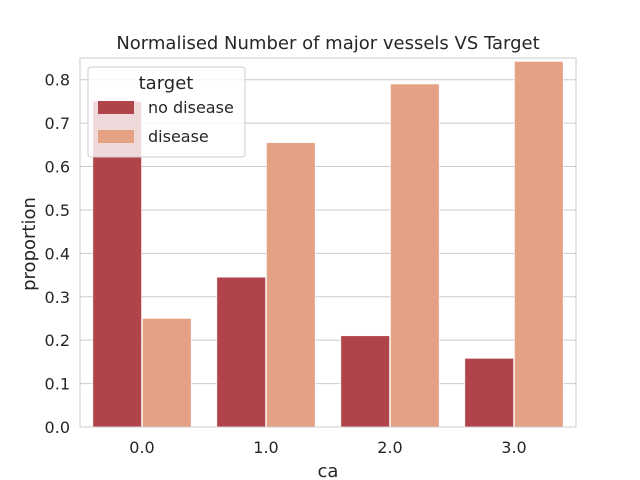 The image size is (640, 480). Describe the element at coordinates (291, 285) in the screenshot. I see `bar-disease-1.0` at that location.